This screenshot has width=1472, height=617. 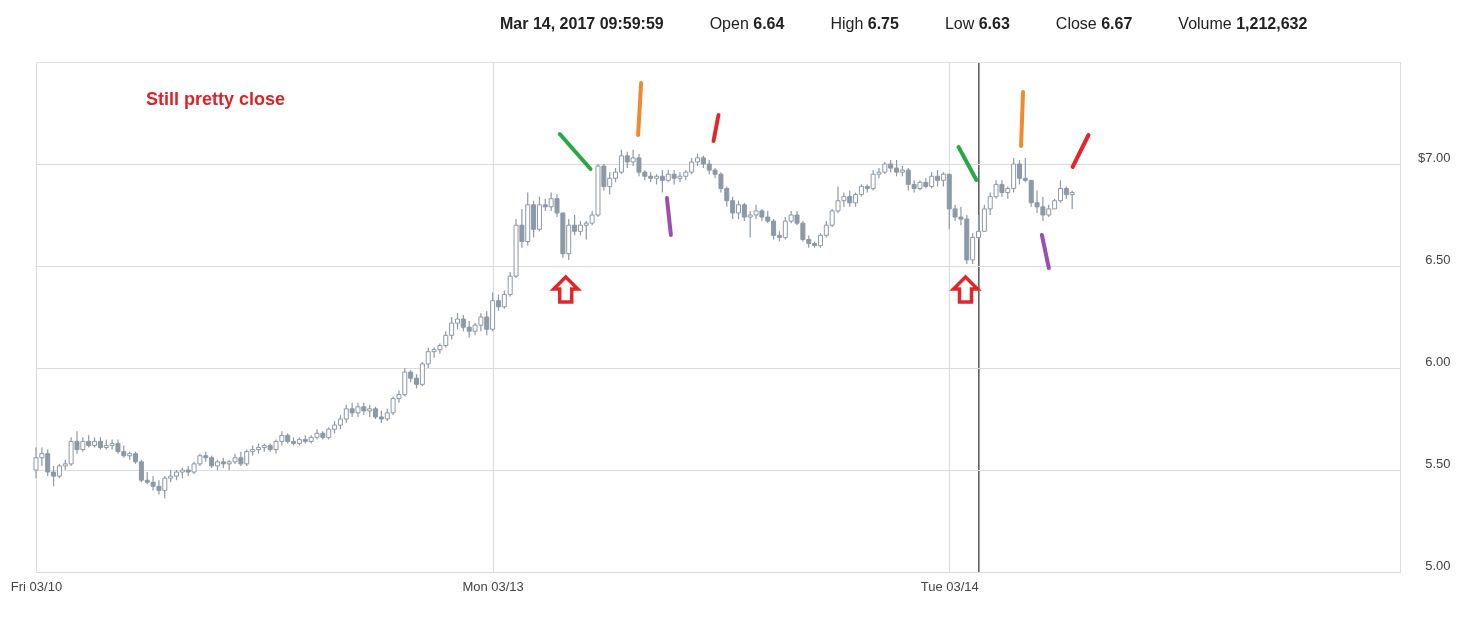 I want to click on text: Close 6.67, so click(x=1094, y=24).